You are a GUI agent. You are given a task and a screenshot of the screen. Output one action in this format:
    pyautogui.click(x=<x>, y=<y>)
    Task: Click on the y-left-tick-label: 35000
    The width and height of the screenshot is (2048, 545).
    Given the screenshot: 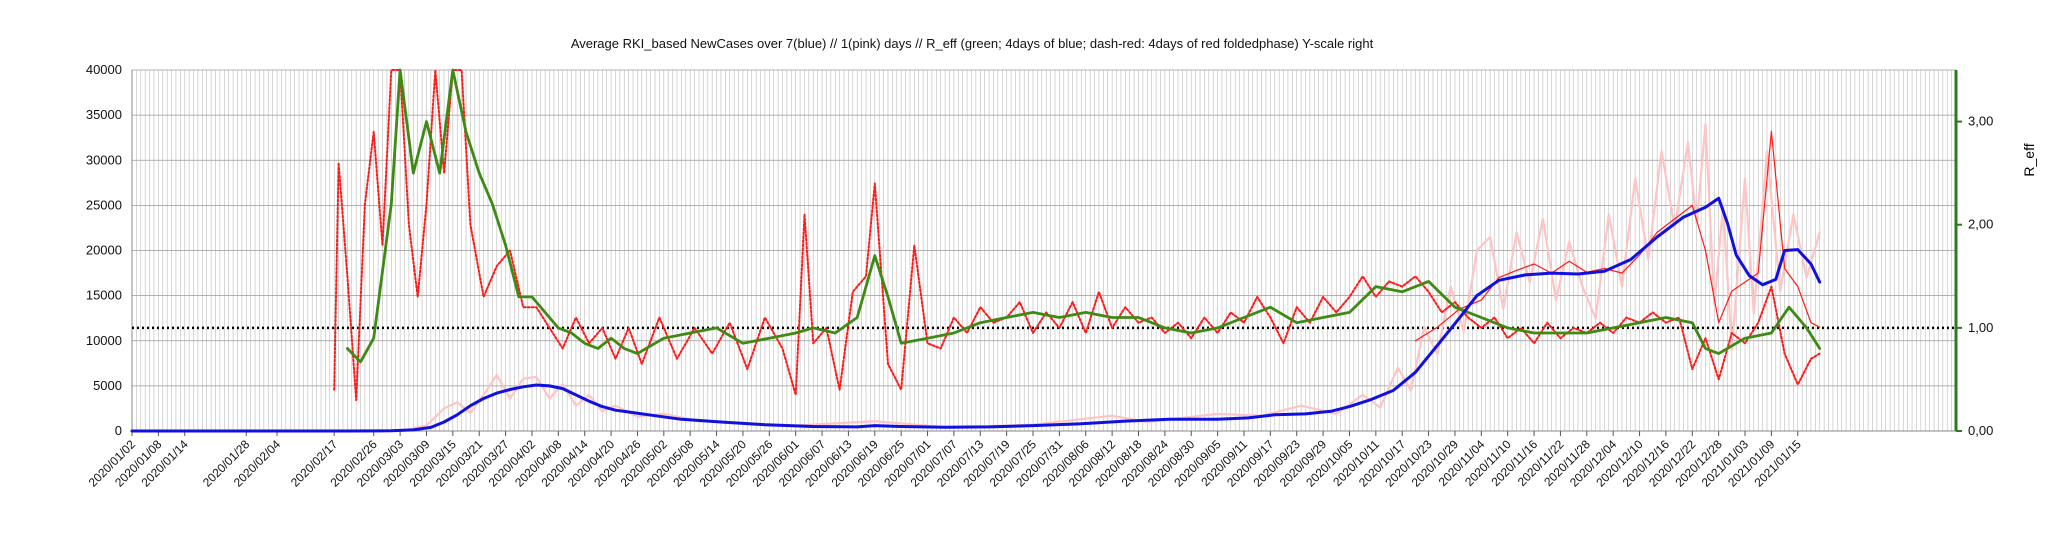 What is the action you would take?
    pyautogui.click(x=104, y=114)
    